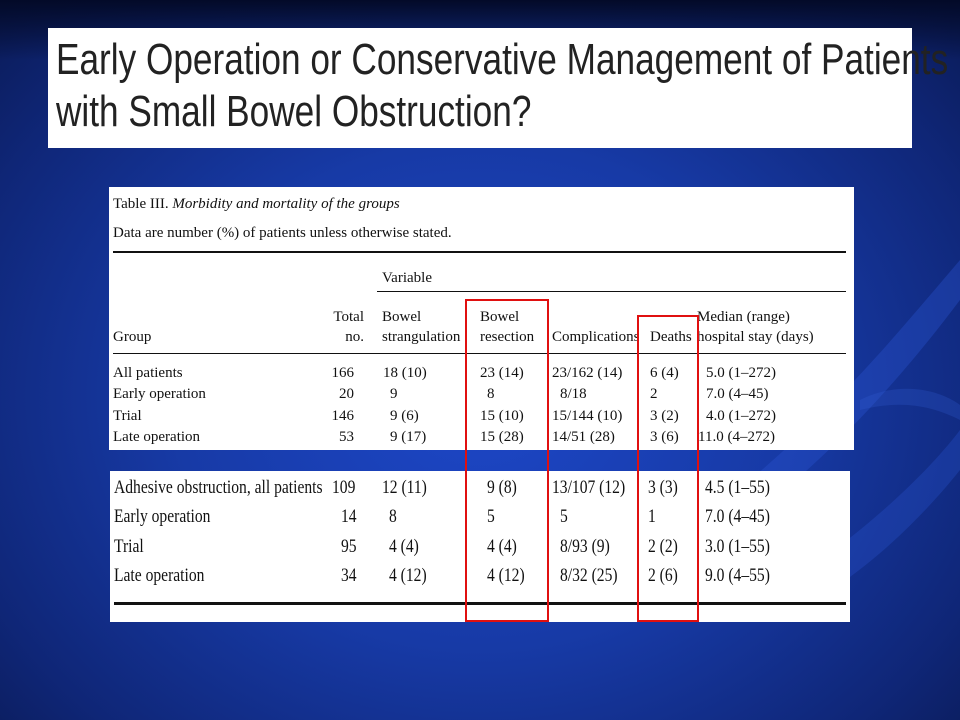  I want to click on row-strangulation: 9 (6), so click(404, 416).